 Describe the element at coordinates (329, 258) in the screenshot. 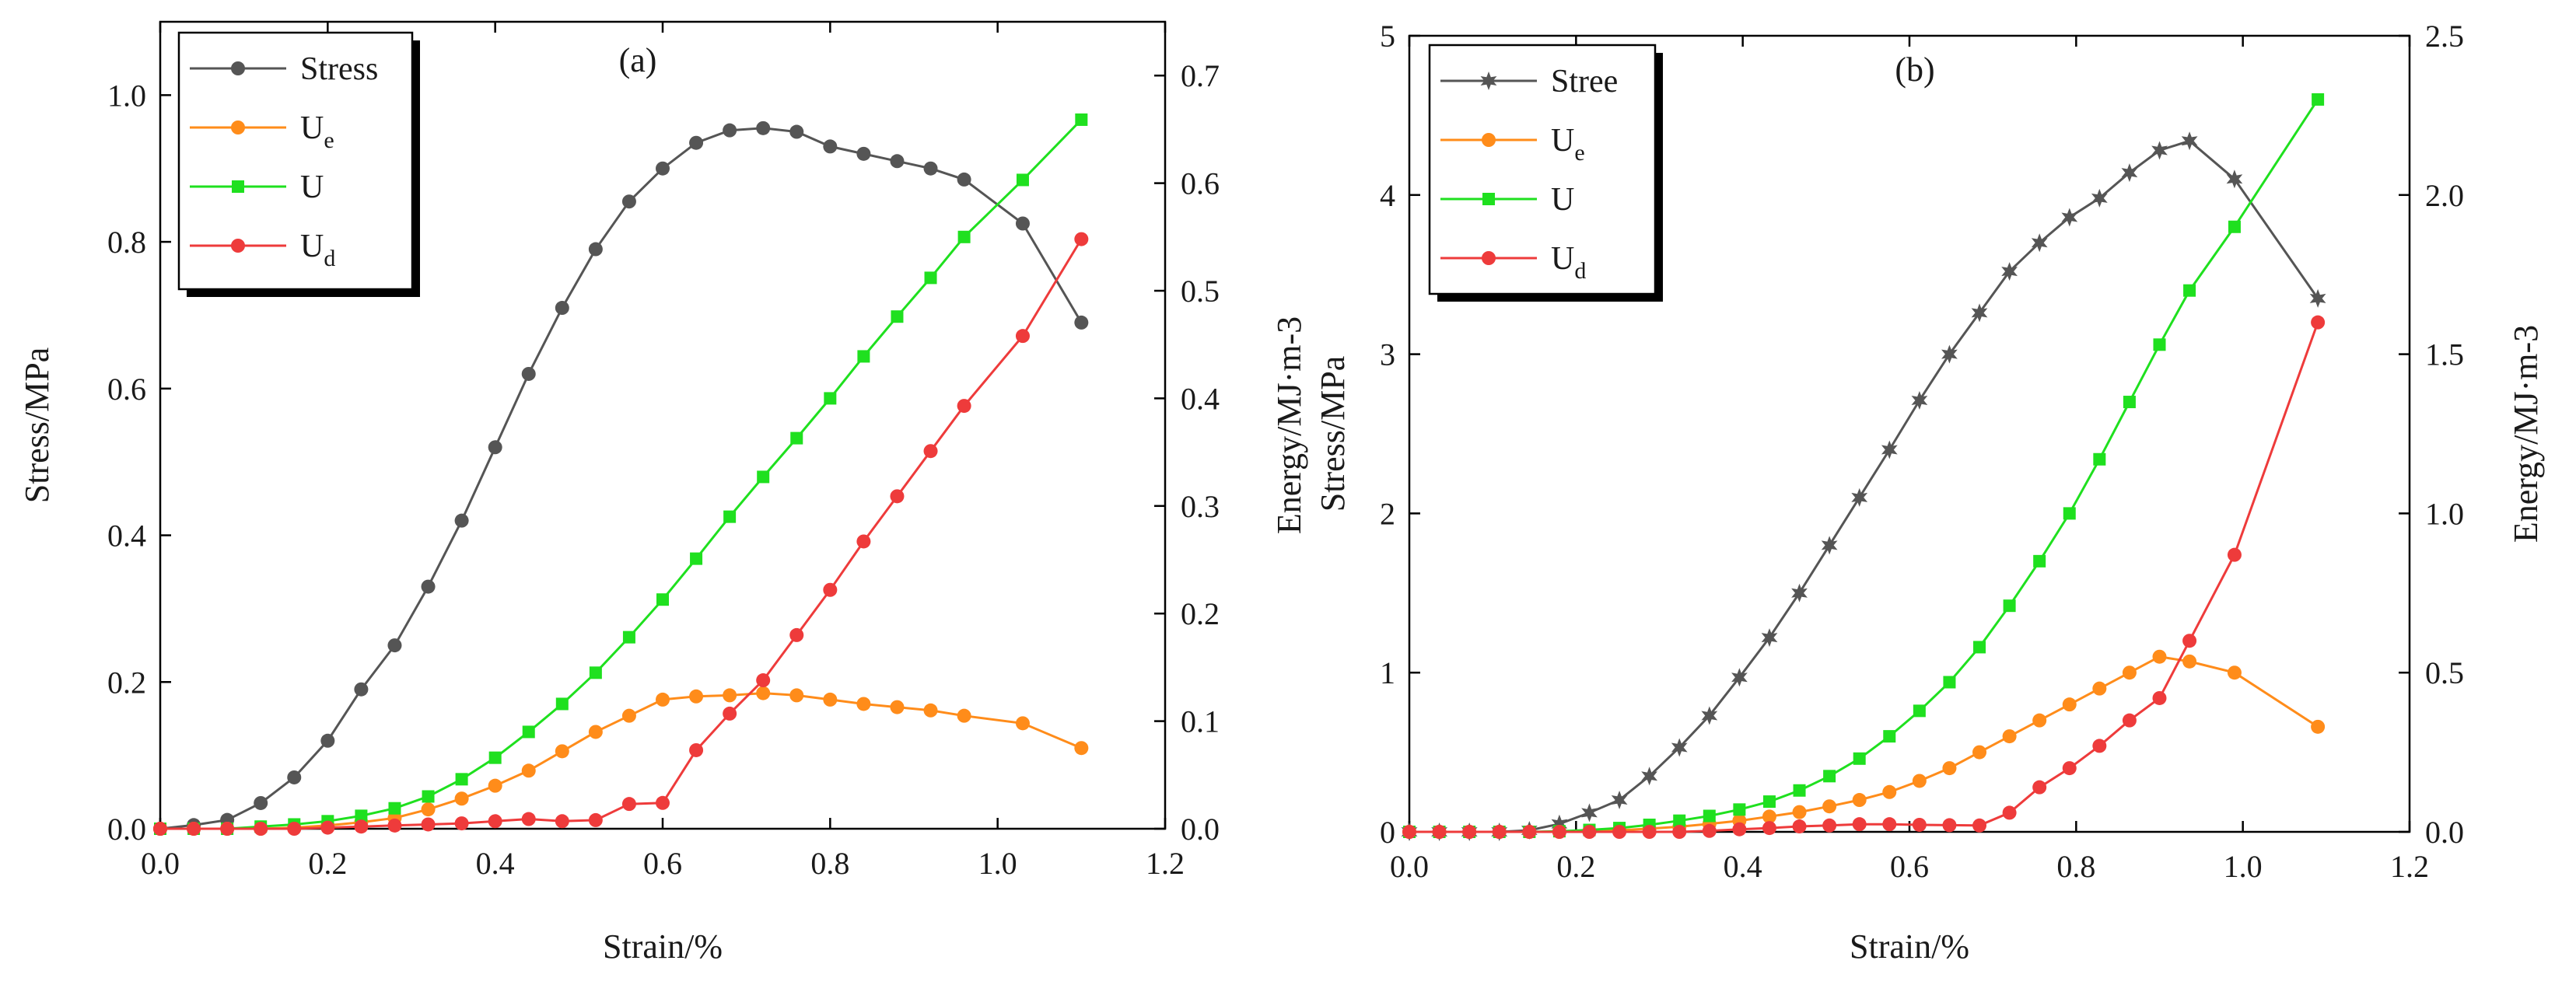

I see `legend-label-subscript: d` at that location.